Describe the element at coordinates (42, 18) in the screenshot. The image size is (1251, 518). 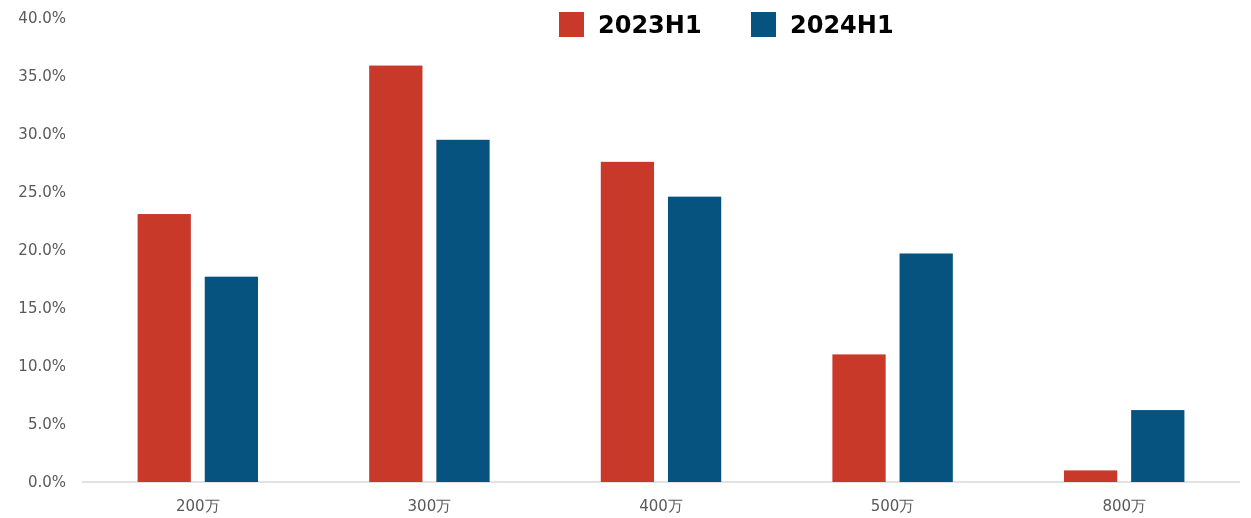
I see `y-tick-label: 40.0%` at that location.